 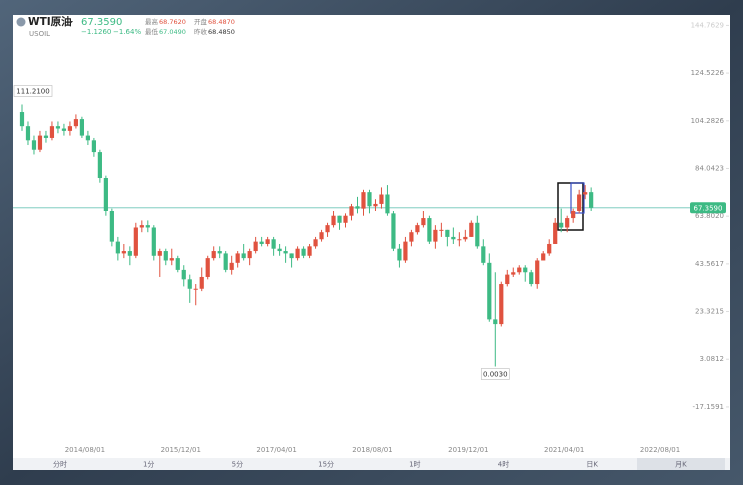 What do you see at coordinates (276, 450) in the screenshot?
I see `x-tick-label: 2017/04/01` at bounding box center [276, 450].